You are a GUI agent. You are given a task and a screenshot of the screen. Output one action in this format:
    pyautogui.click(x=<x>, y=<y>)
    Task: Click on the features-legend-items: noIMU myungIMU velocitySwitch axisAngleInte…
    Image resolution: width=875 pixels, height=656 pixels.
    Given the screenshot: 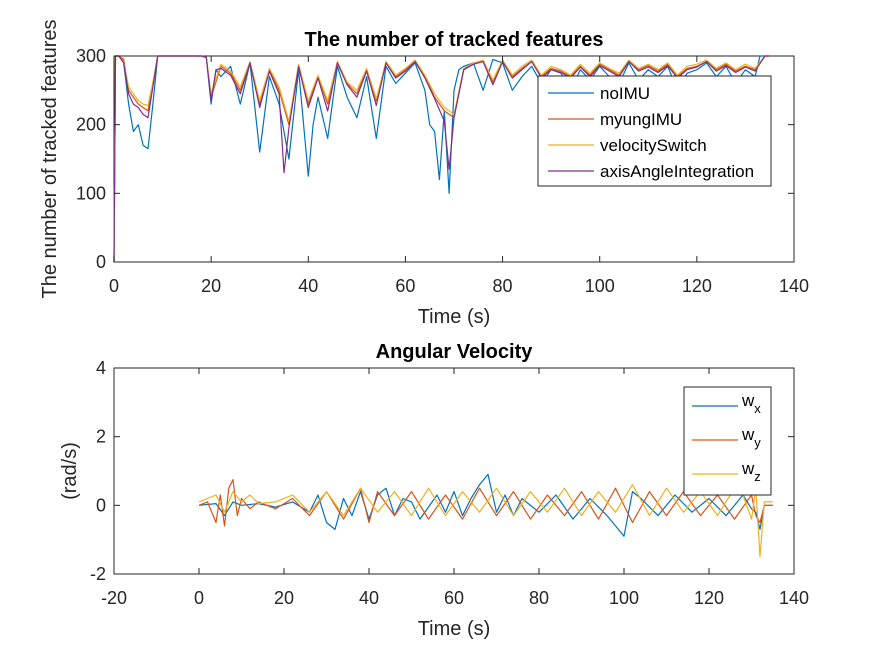 What is the action you would take?
    pyautogui.click(x=651, y=132)
    